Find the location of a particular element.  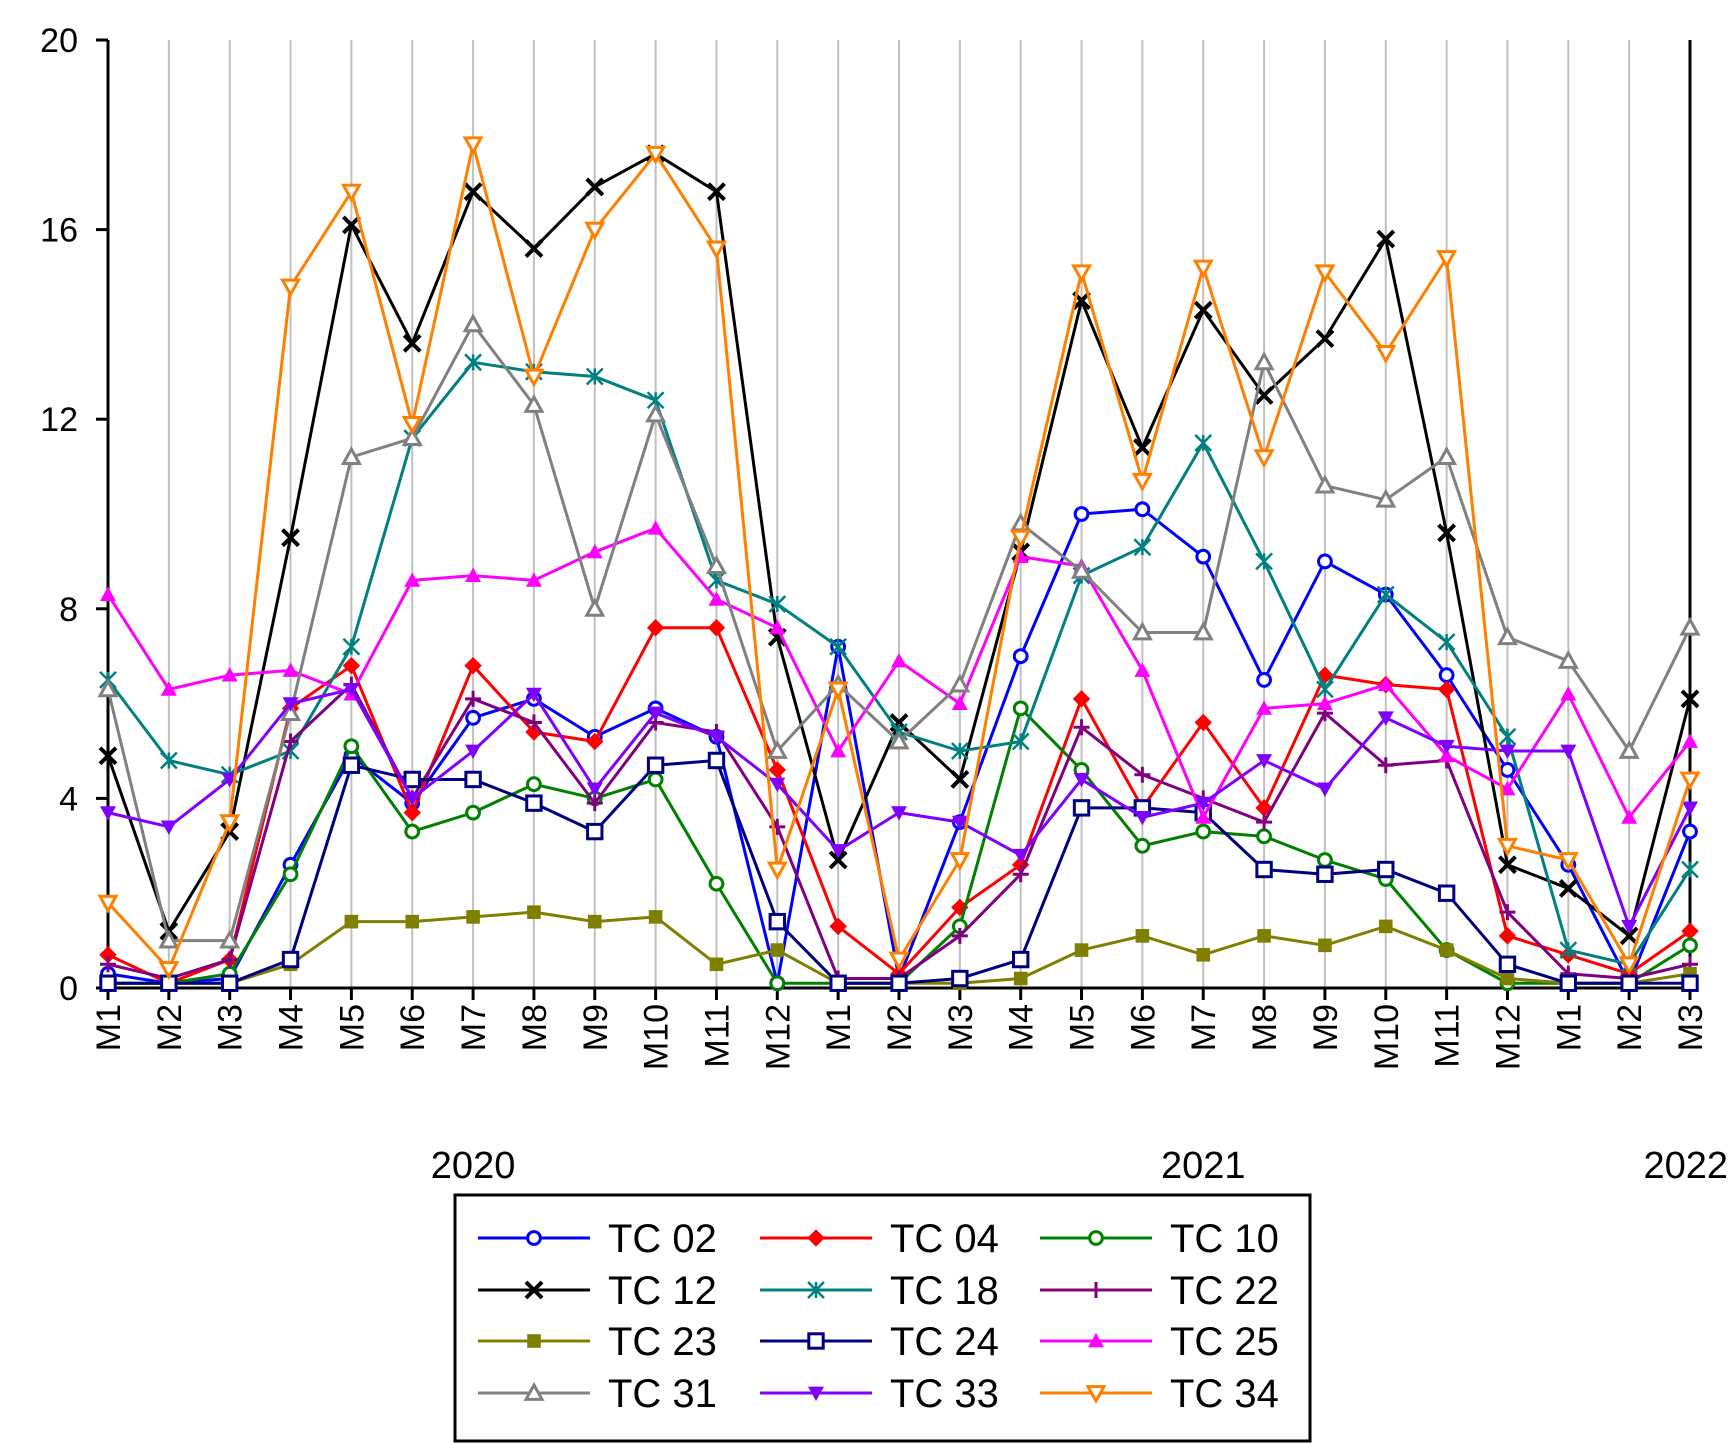

legend-label: TC 22 is located at coordinates (1224, 1291).